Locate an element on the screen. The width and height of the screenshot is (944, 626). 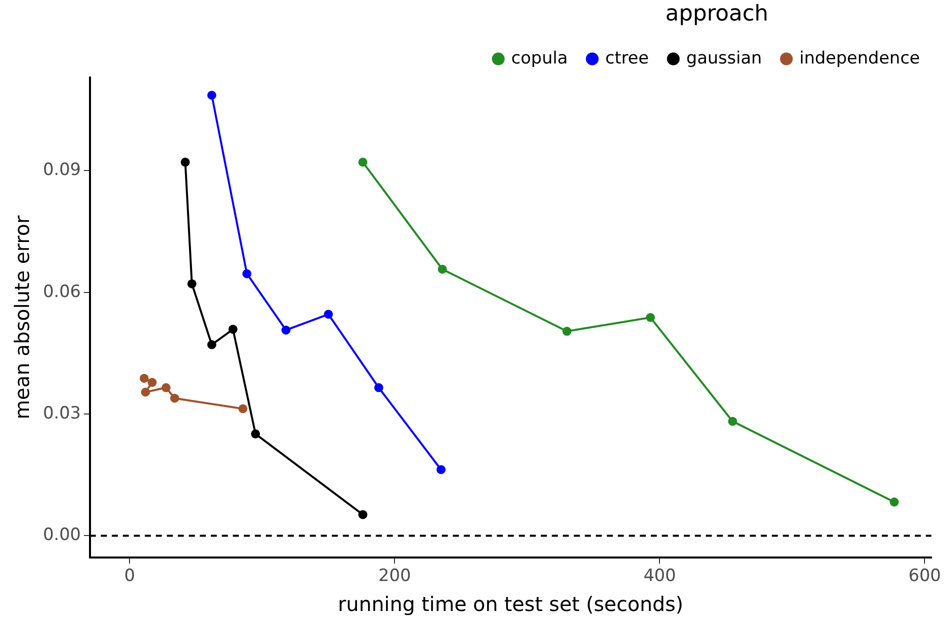
y-tick-label: 0.03 is located at coordinates (61, 413).